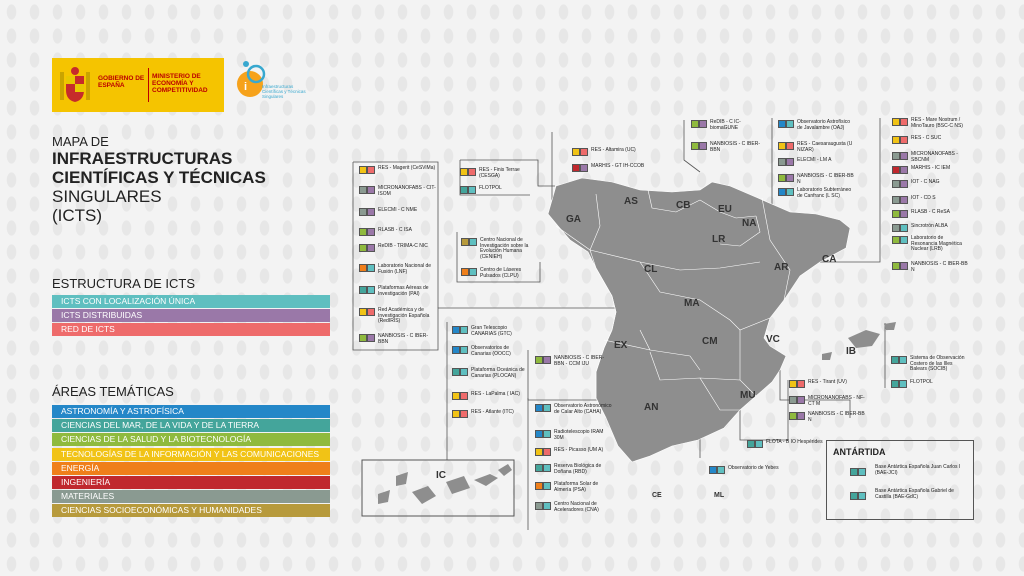  I want to click on region-ca: CA, so click(829, 259).